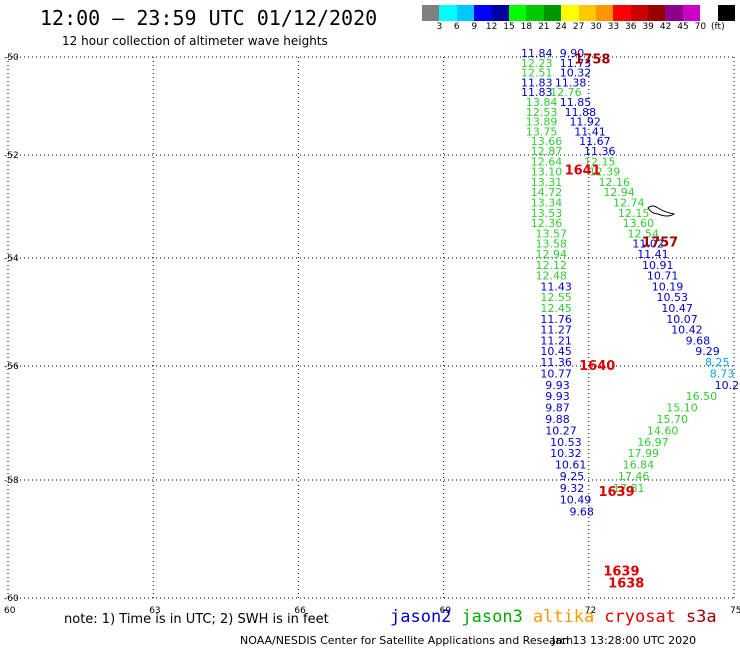  What do you see at coordinates (576, 73) in the screenshot?
I see `wave-height-value: 10.32` at bounding box center [576, 73].